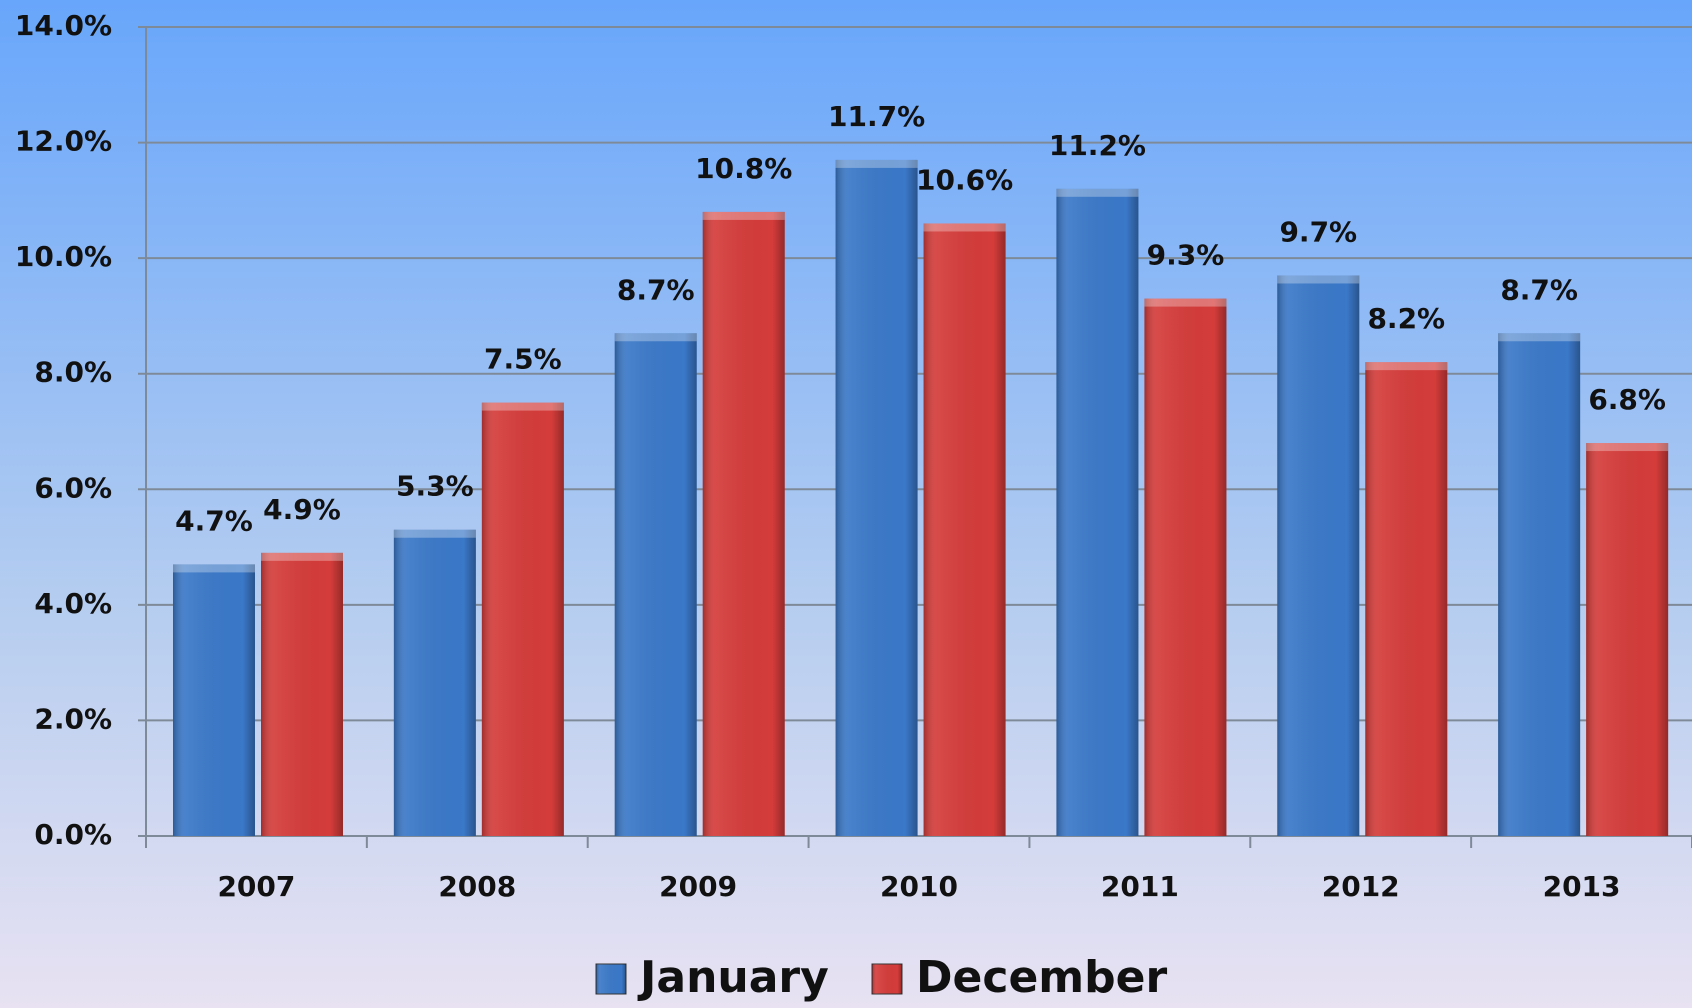 Image resolution: width=1692 pixels, height=1008 pixels. What do you see at coordinates (1097, 145) in the screenshot?
I see `data-label: 11.2%` at bounding box center [1097, 145].